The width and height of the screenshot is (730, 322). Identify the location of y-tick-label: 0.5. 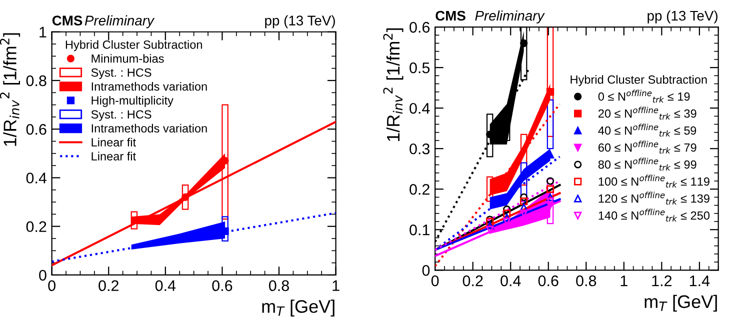
(420, 68).